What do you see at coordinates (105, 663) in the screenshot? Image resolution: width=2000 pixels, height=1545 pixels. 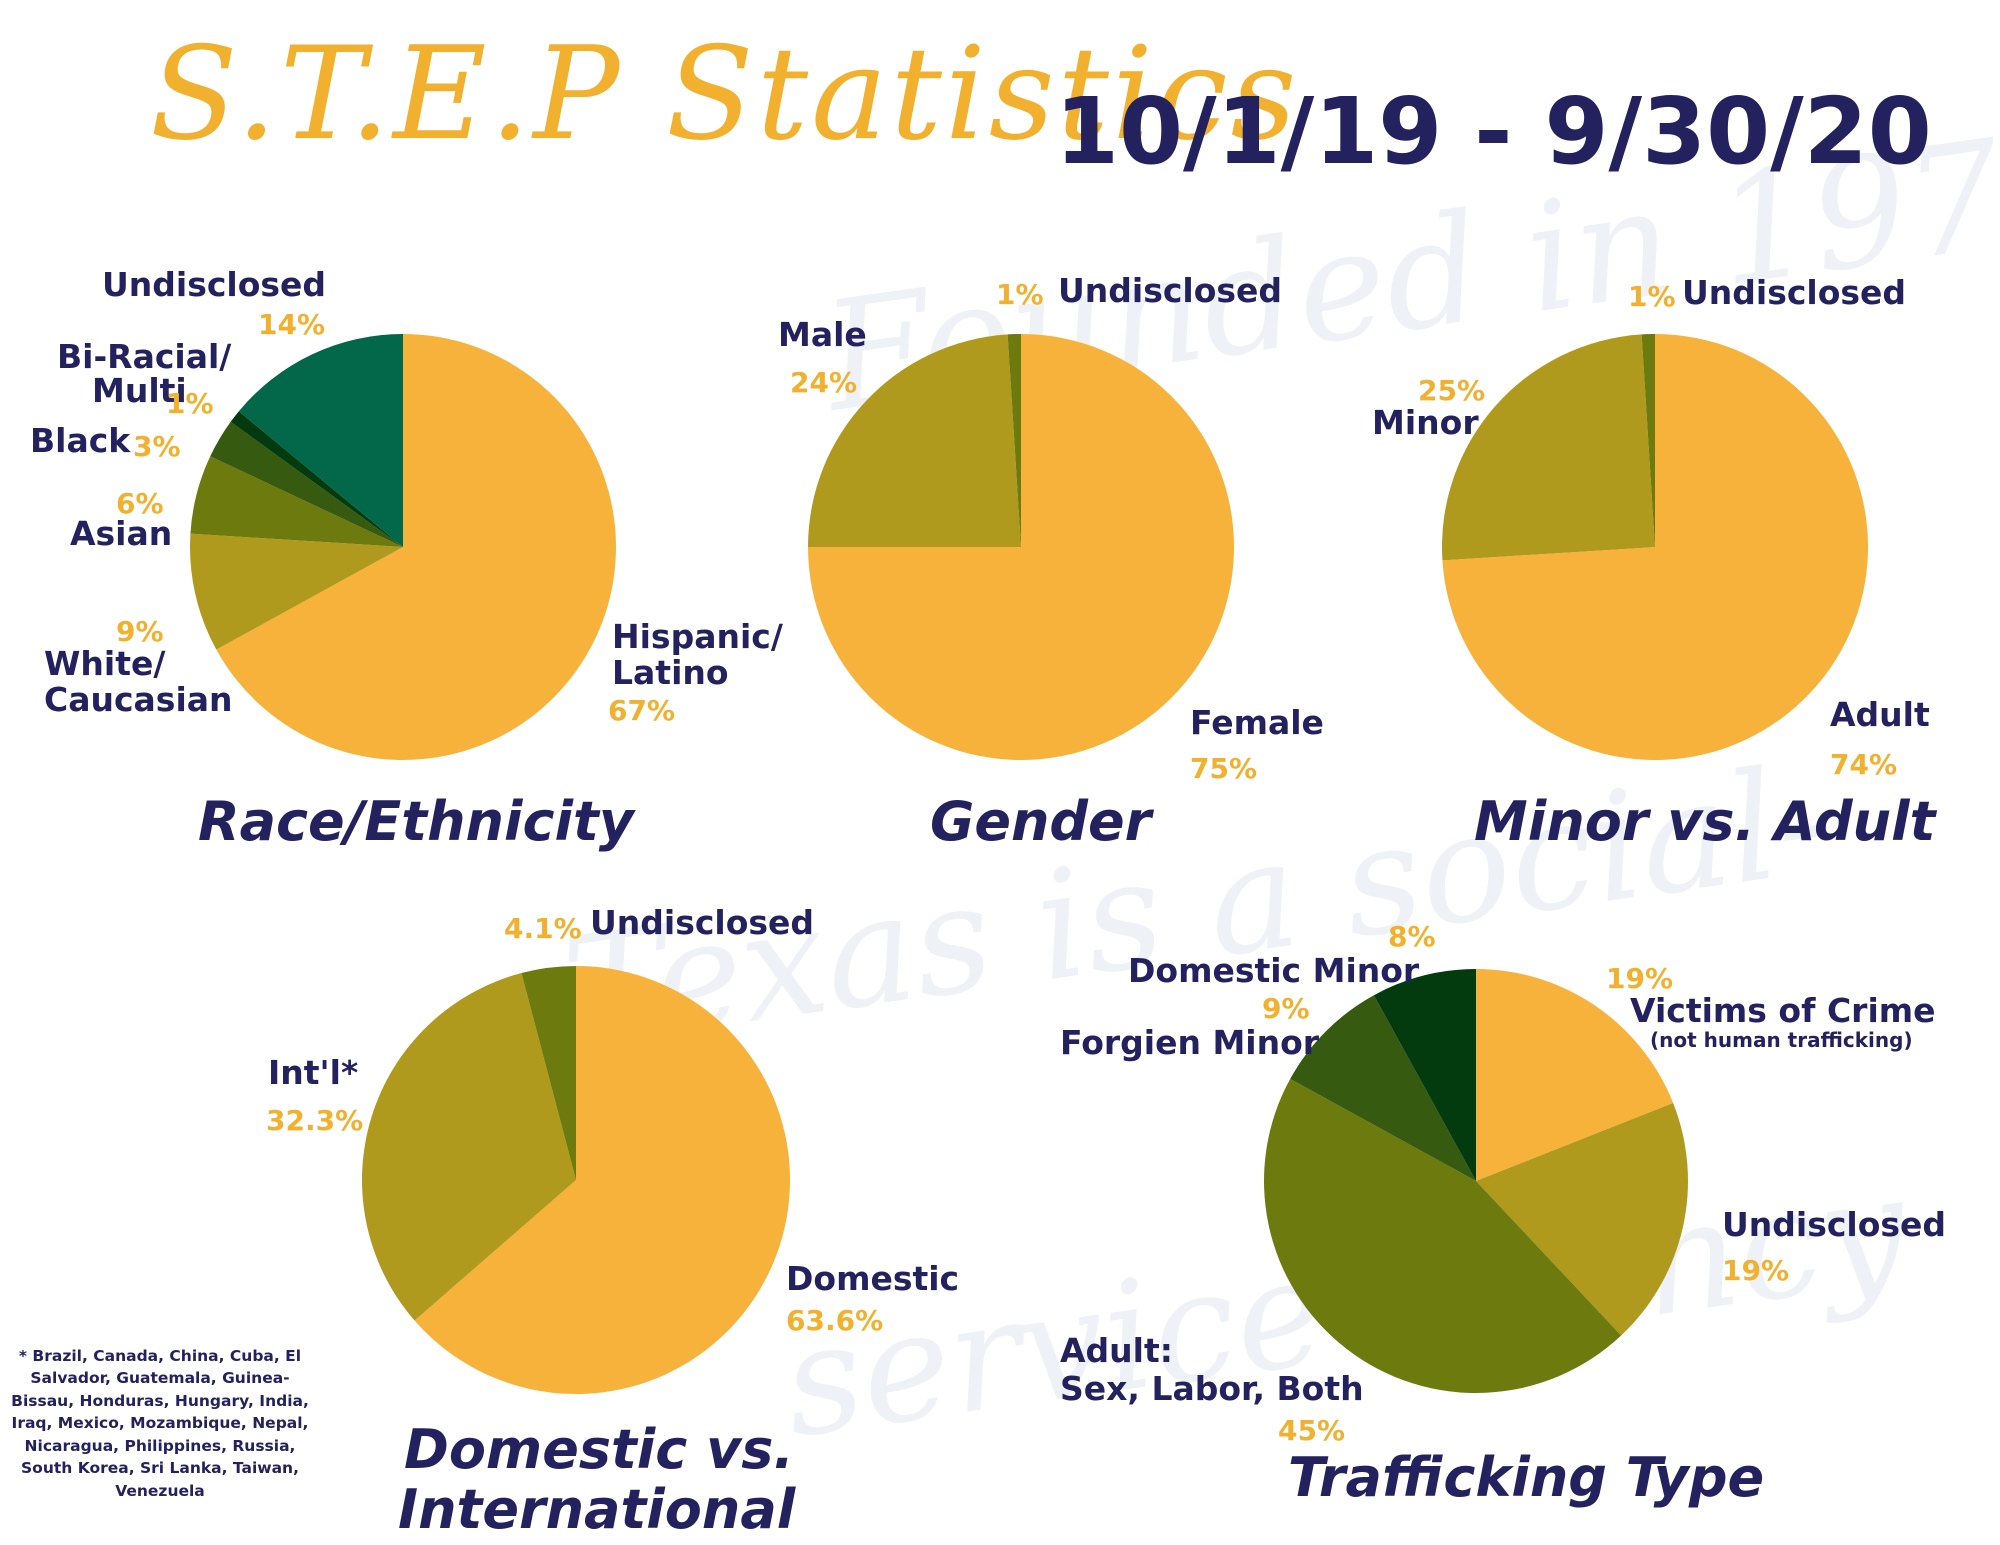 I see `race-label-white-1: White/` at bounding box center [105, 663].